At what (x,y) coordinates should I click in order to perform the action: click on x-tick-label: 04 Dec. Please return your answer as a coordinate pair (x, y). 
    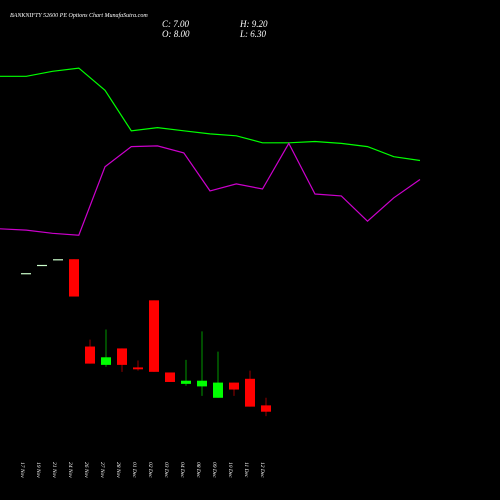
    Looking at the image, I should click on (182, 470).